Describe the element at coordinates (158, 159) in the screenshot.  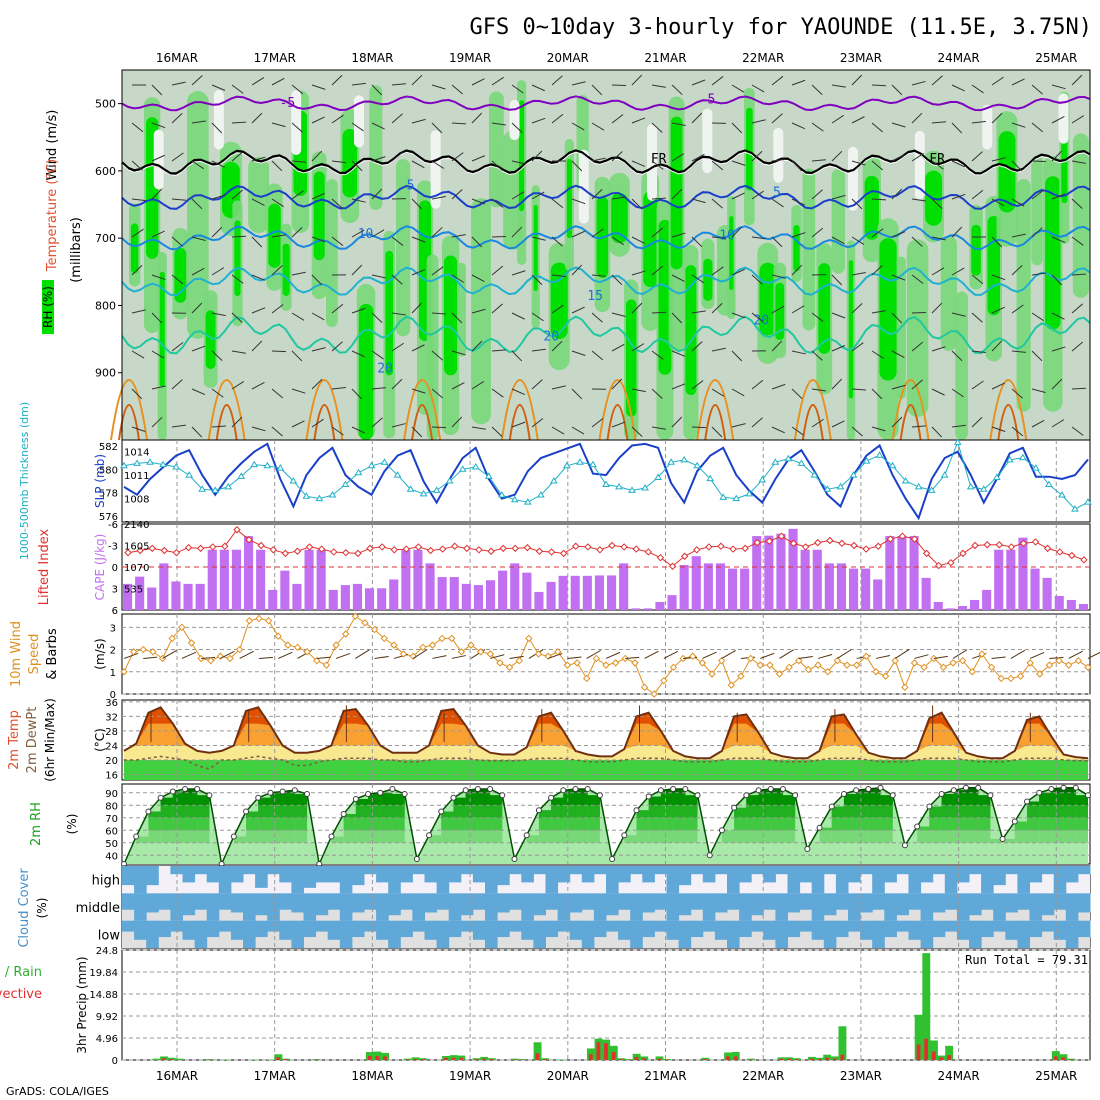
I see `rh-dry-area` at that location.